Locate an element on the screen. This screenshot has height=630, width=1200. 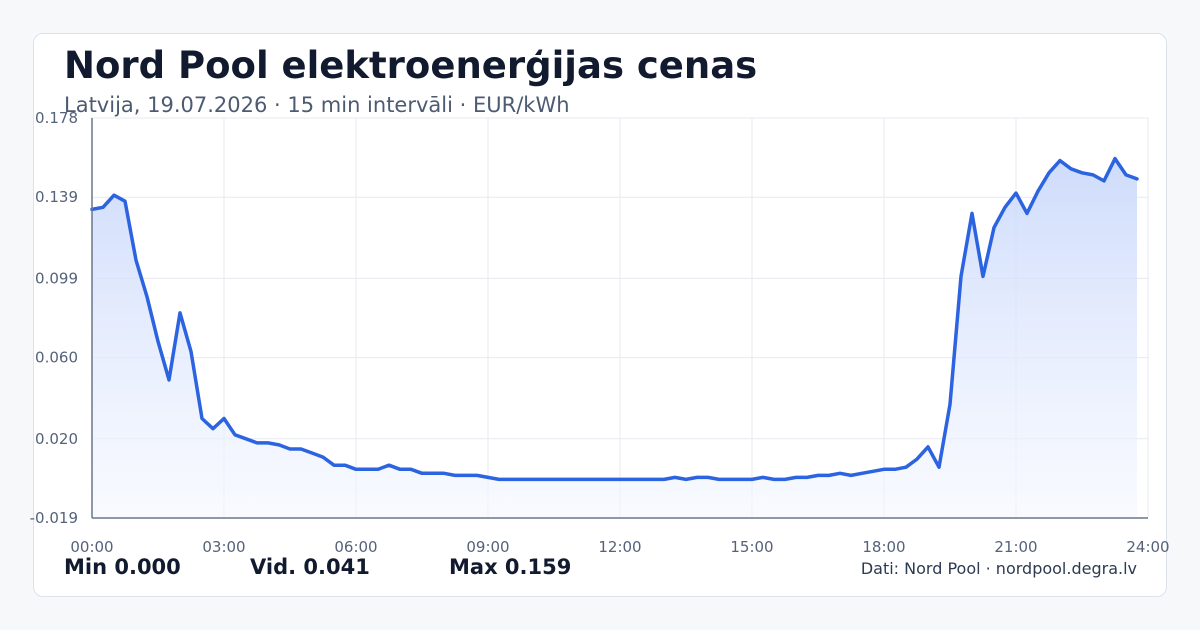
data-source: Dati: Nord Pool · nordpool.degra.lv is located at coordinates (998, 568).